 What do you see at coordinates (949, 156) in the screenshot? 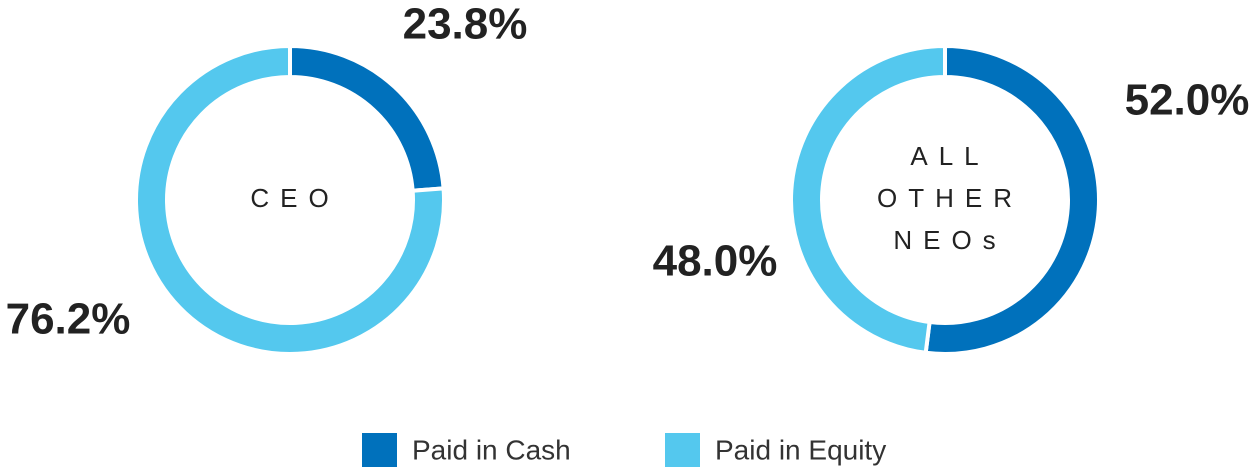
I see `center-label-line: ALL` at bounding box center [949, 156].